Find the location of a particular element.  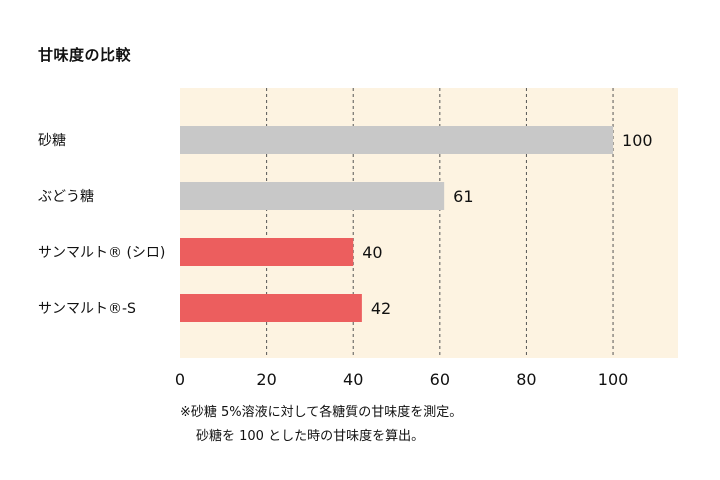

footnote-2: 砂糖を 100 とした時の甘味度を算出。 is located at coordinates (310, 436).